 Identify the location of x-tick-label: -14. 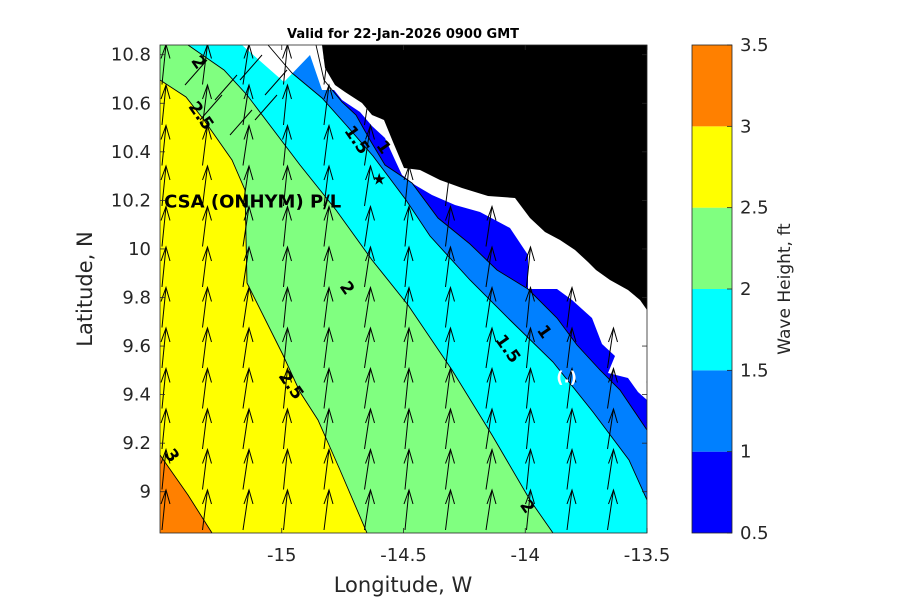
(525, 555).